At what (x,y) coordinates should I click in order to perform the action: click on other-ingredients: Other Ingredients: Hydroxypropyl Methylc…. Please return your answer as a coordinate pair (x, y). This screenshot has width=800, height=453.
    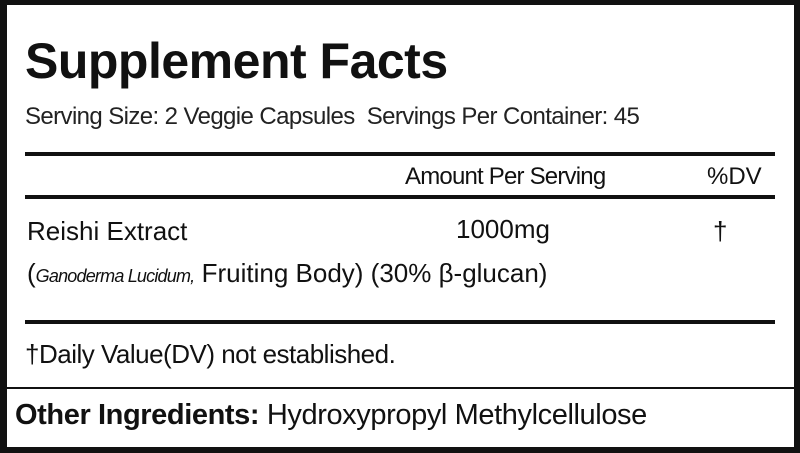
    Looking at the image, I should click on (331, 415).